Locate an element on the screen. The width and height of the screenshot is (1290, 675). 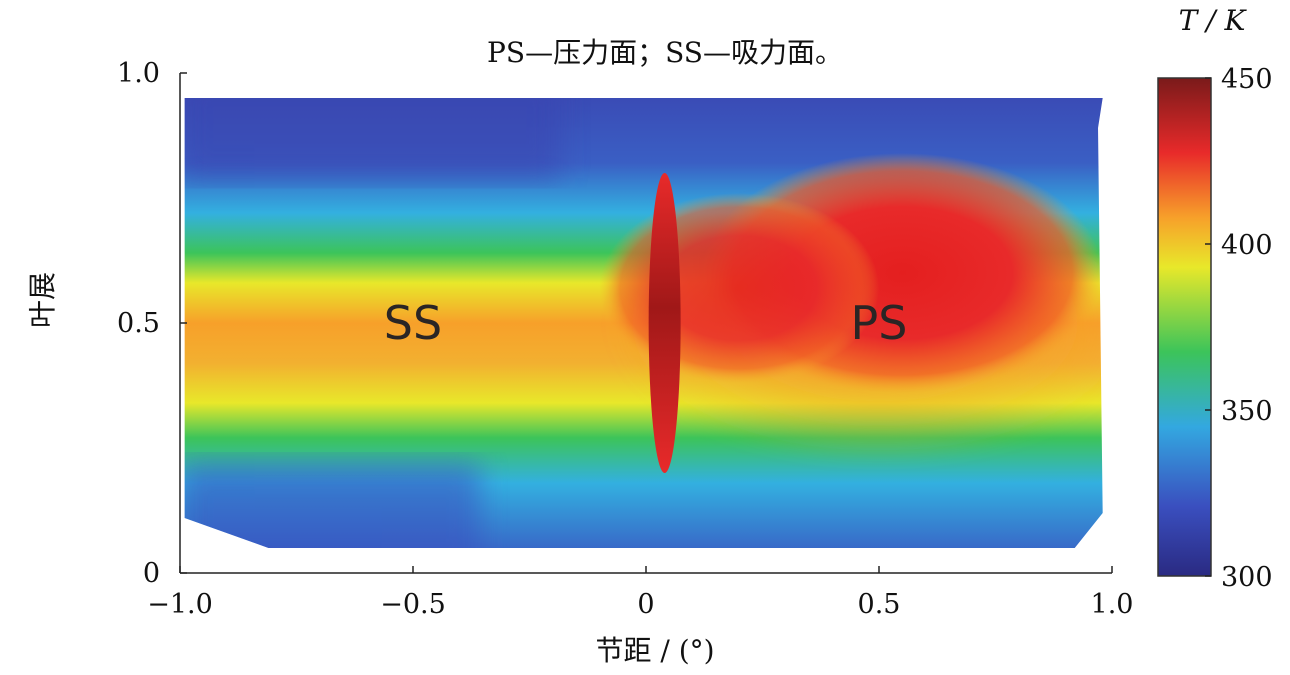
y-axis-label: 叶展 is located at coordinates (42, 300).